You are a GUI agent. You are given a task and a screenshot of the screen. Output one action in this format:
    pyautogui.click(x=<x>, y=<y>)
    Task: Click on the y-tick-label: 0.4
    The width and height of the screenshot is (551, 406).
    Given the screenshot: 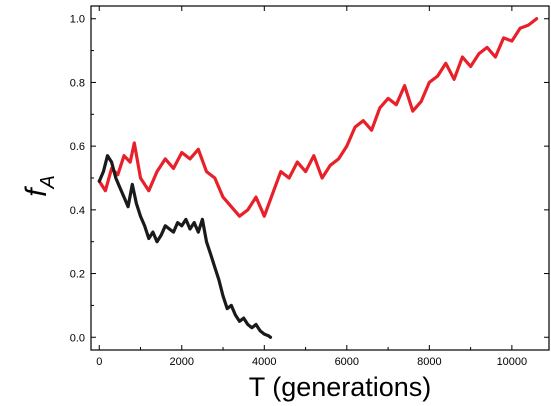 What is the action you would take?
    pyautogui.click(x=77, y=211)
    